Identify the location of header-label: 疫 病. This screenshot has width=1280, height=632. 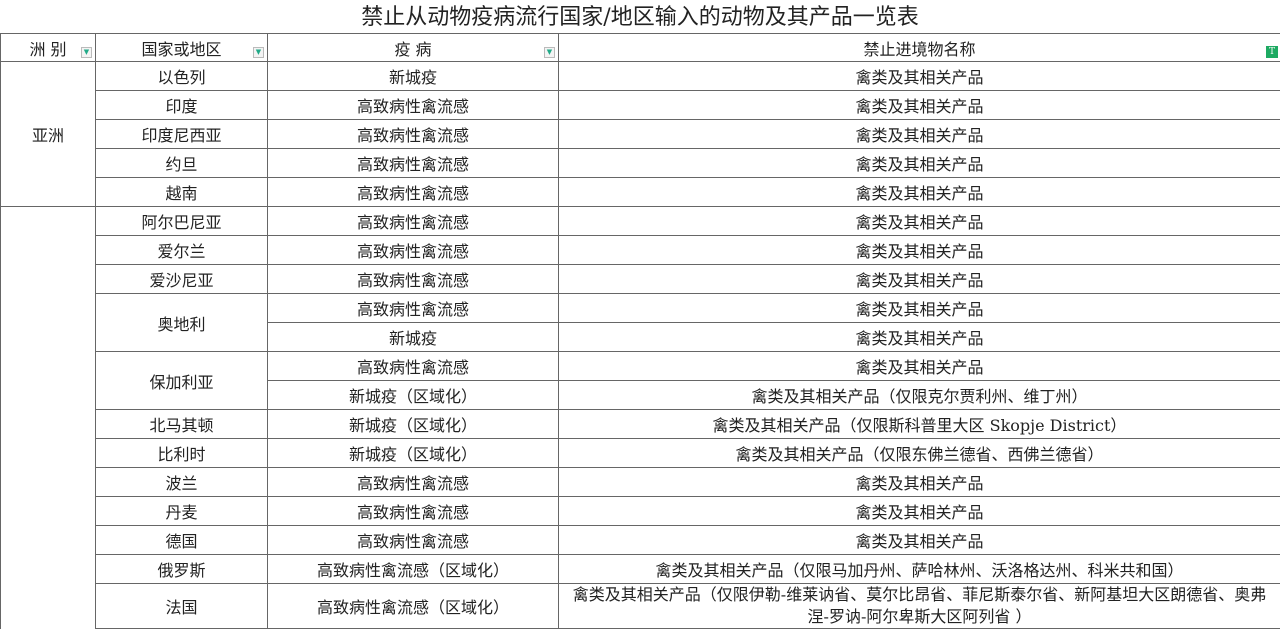
(413, 49).